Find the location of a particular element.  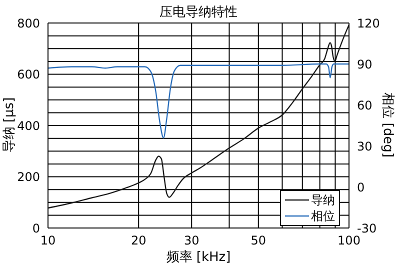

y2-tick-label: 120 is located at coordinates (368, 23).